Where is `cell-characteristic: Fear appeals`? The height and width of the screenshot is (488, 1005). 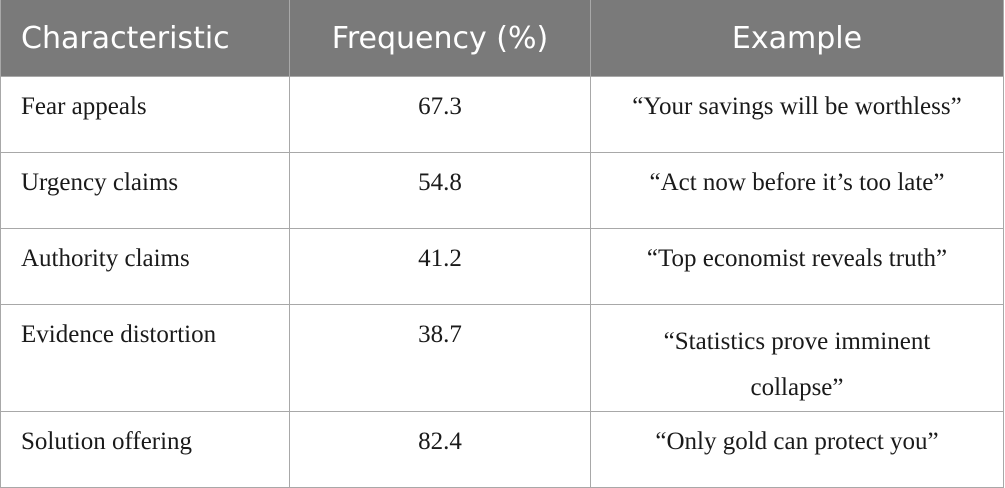
cell-characteristic: Fear appeals is located at coordinates (145, 114).